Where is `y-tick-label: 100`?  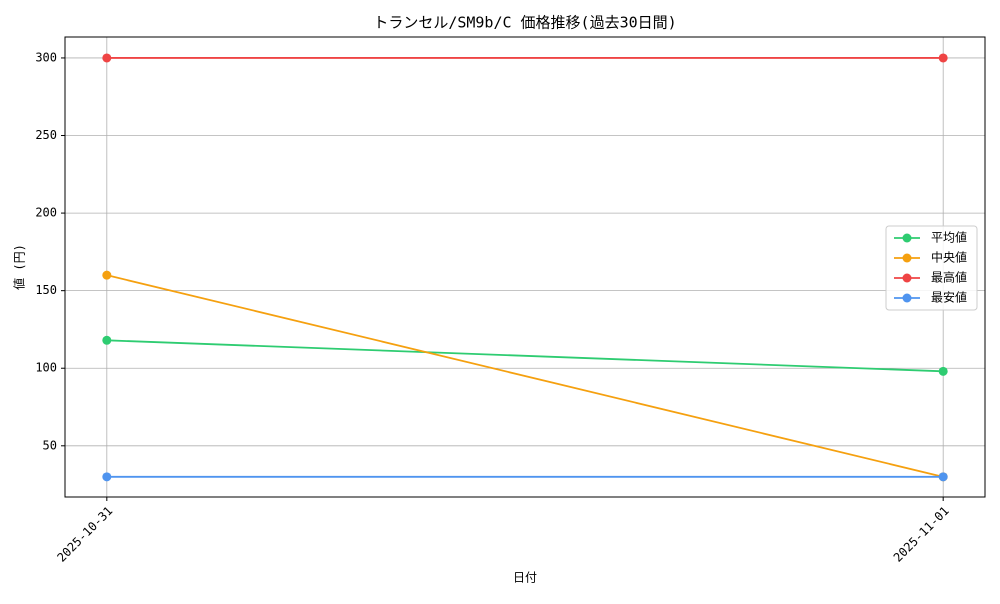 y-tick-label: 100 is located at coordinates (46, 368).